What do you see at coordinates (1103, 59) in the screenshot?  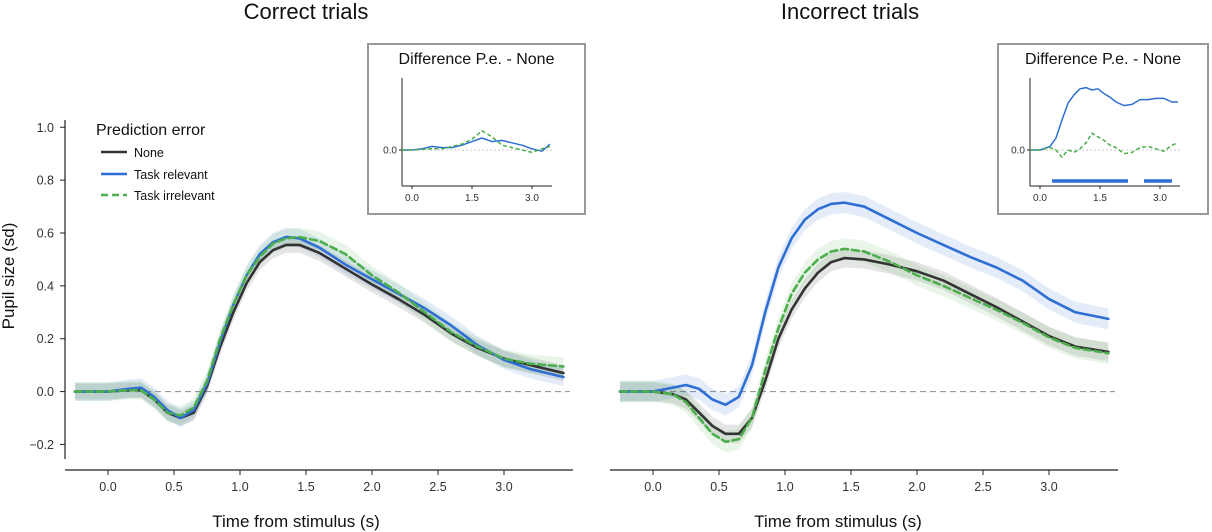 I see `right-inset-title: Difference P.e. - None` at bounding box center [1103, 59].